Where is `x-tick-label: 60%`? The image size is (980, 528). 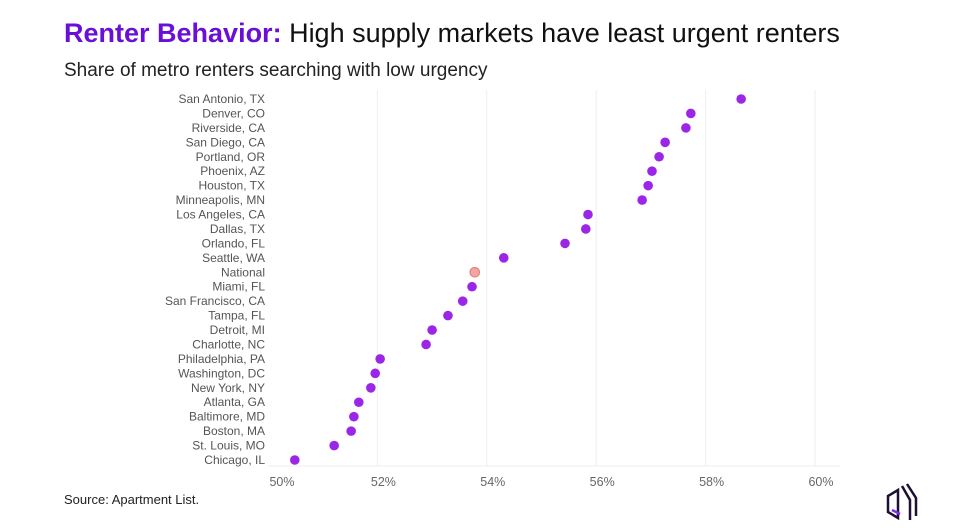 x-tick-label: 60% is located at coordinates (820, 482).